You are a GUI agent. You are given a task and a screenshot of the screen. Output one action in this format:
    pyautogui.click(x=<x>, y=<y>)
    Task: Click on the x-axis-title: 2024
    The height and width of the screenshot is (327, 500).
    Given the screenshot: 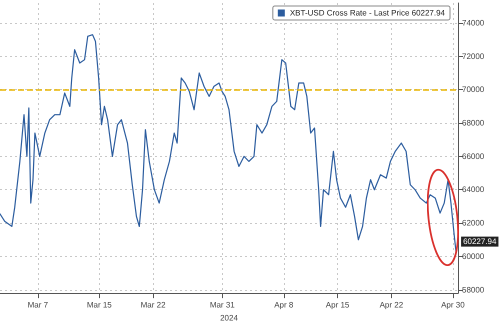 What is the action you would take?
    pyautogui.click(x=229, y=318)
    